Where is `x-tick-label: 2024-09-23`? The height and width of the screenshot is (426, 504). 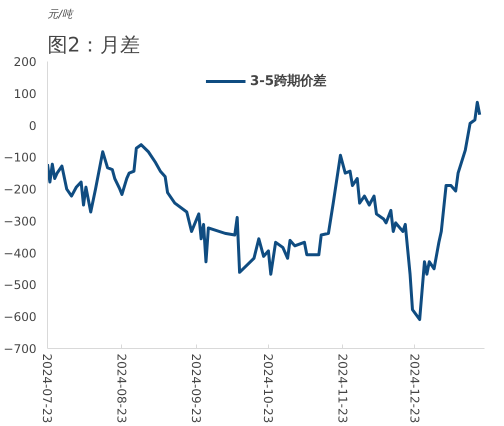 x-tick-label: 2024-09-23 is located at coordinates (195, 389).